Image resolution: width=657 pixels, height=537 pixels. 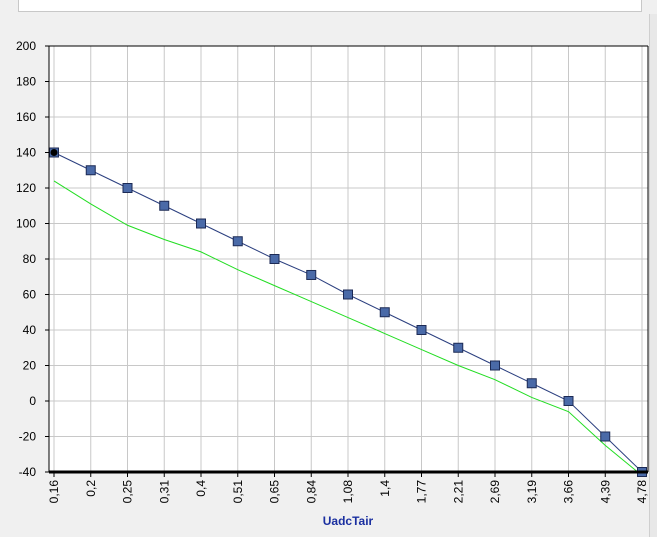 I want to click on y-tick-label: 140, so click(x=26, y=153).